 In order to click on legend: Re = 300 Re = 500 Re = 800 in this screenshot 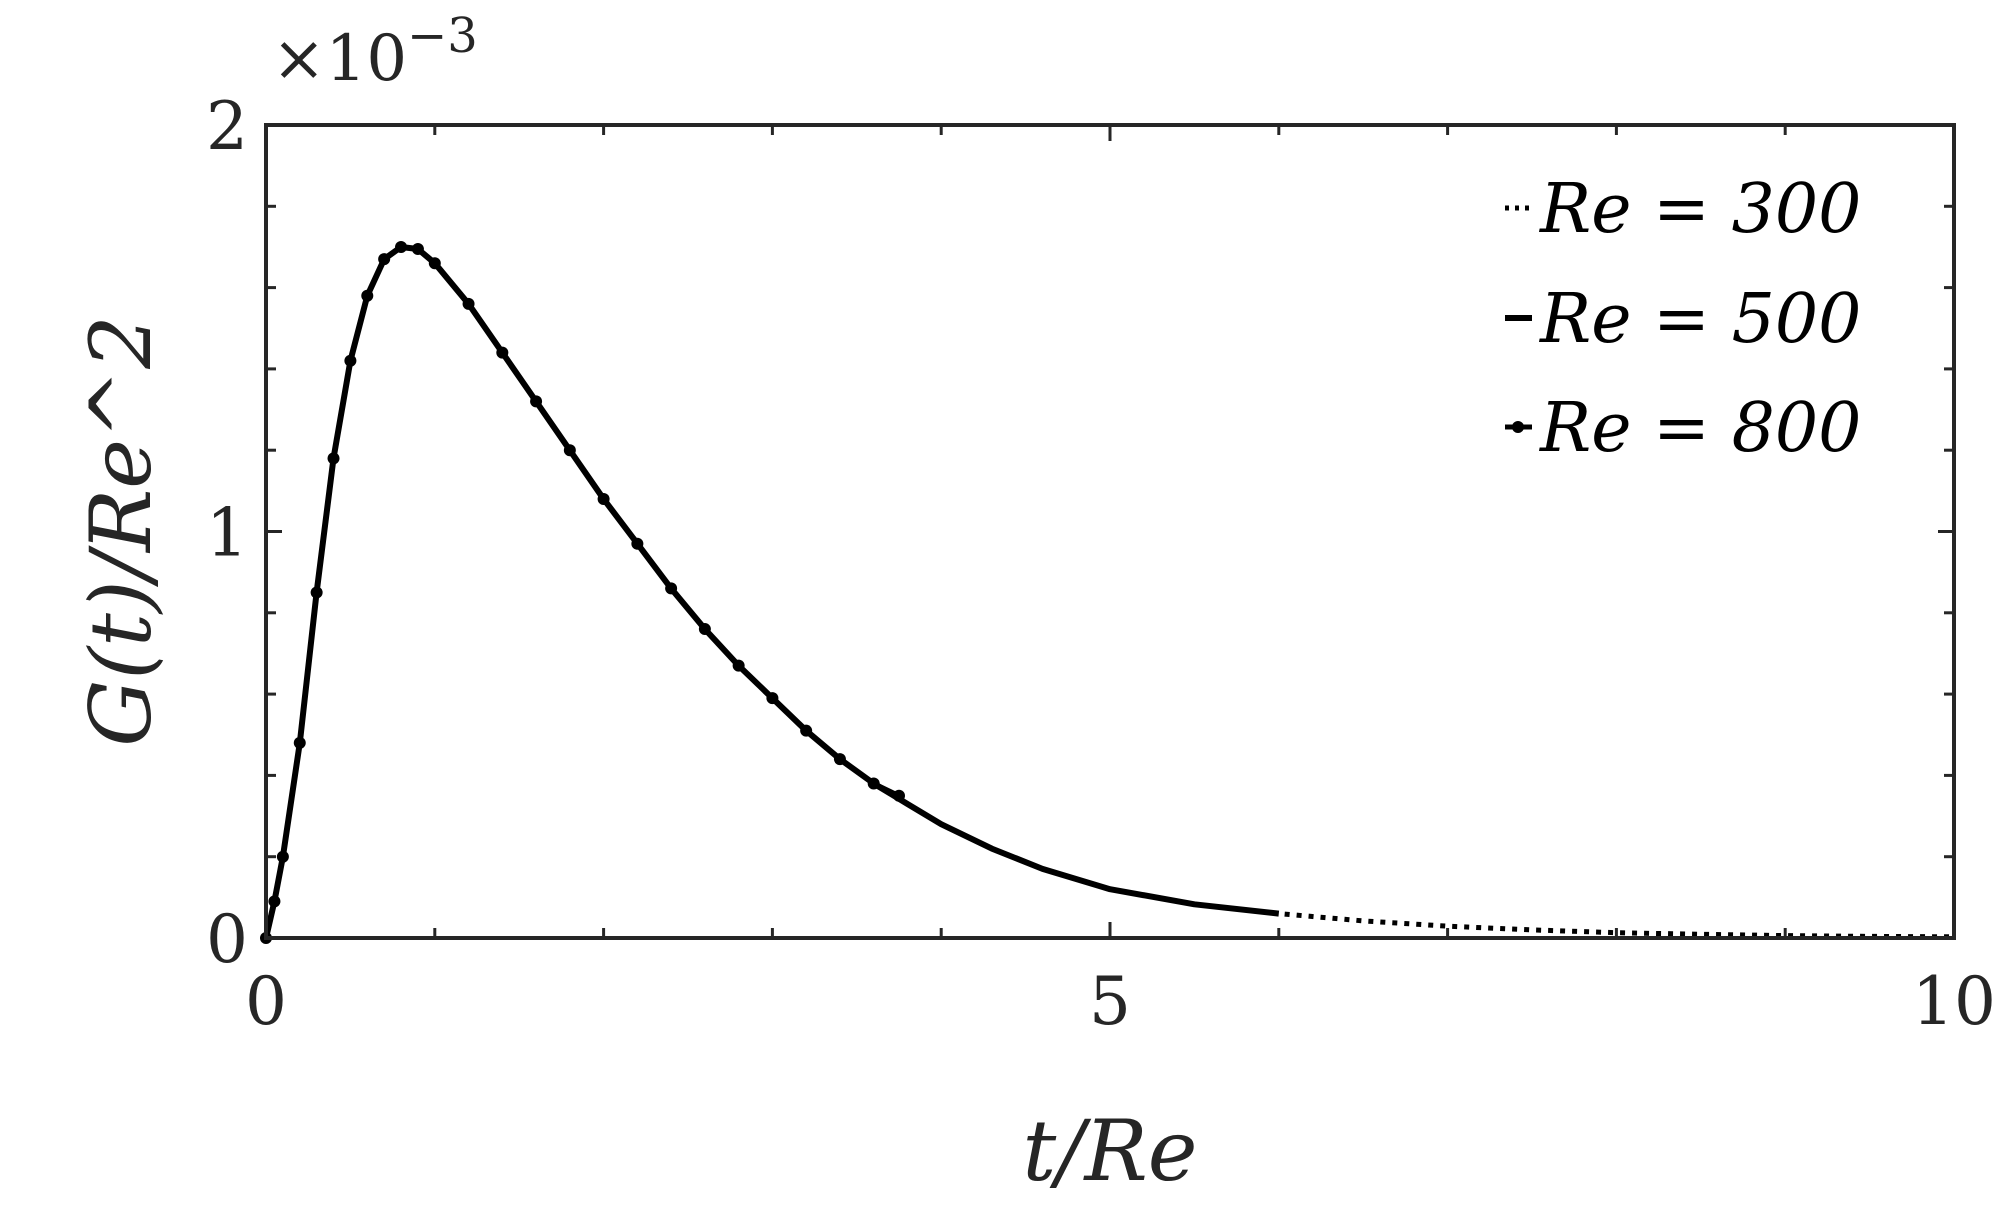, I will do `click(1683, 319)`.